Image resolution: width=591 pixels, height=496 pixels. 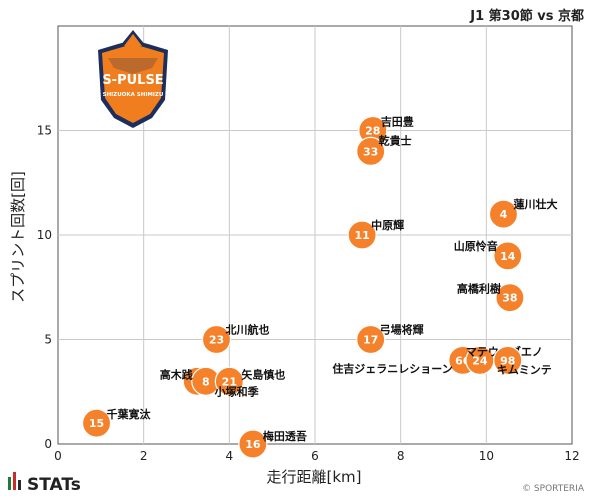 I want to click on player-number: 14, so click(x=508, y=256).